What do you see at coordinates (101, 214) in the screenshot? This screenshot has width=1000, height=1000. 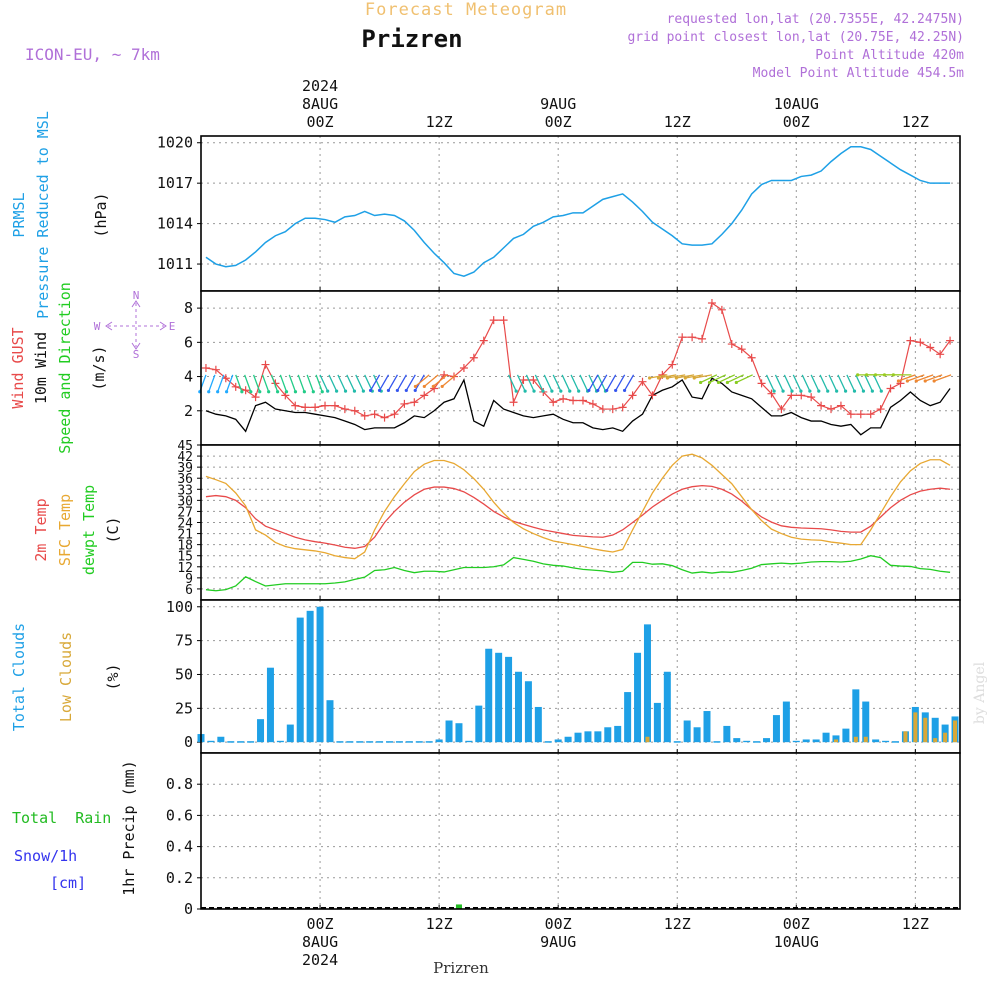 I see `pressure-unit: (hPa)` at bounding box center [101, 214].